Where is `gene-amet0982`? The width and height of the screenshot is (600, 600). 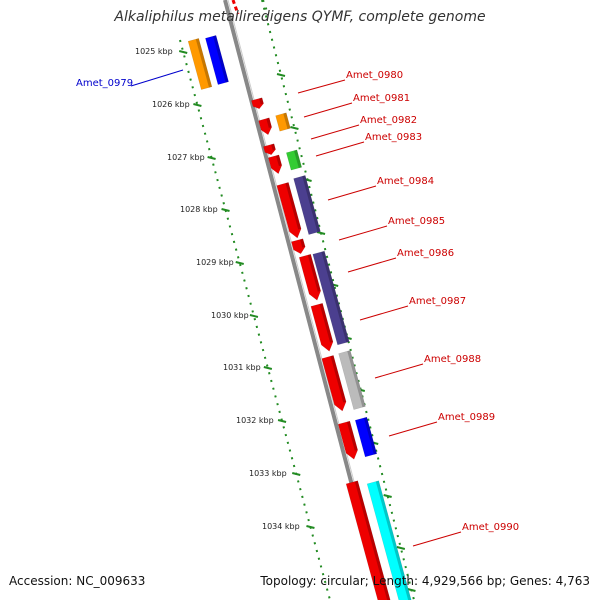 gene-amet0982 is located at coordinates (283, 122).